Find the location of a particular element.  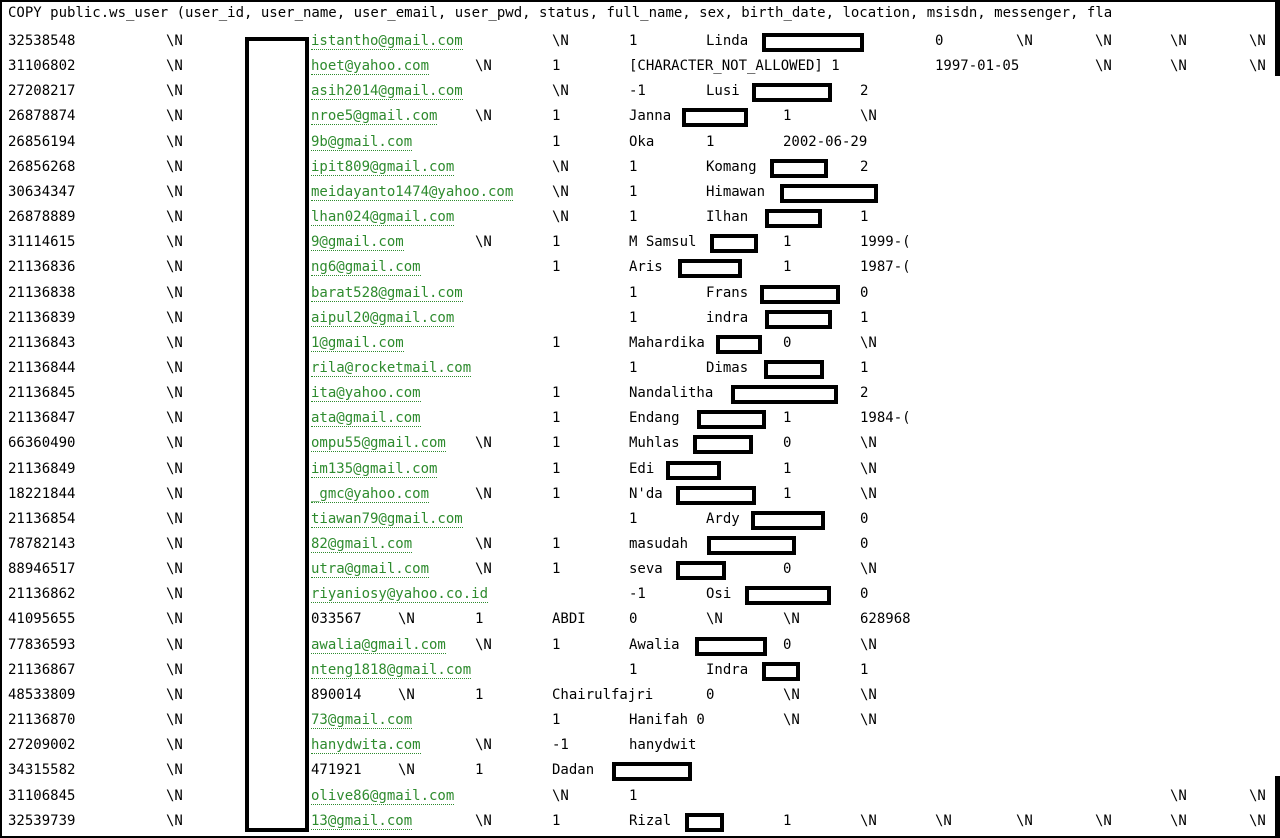

email-link: ipit809@gmail.com is located at coordinates (383, 167).